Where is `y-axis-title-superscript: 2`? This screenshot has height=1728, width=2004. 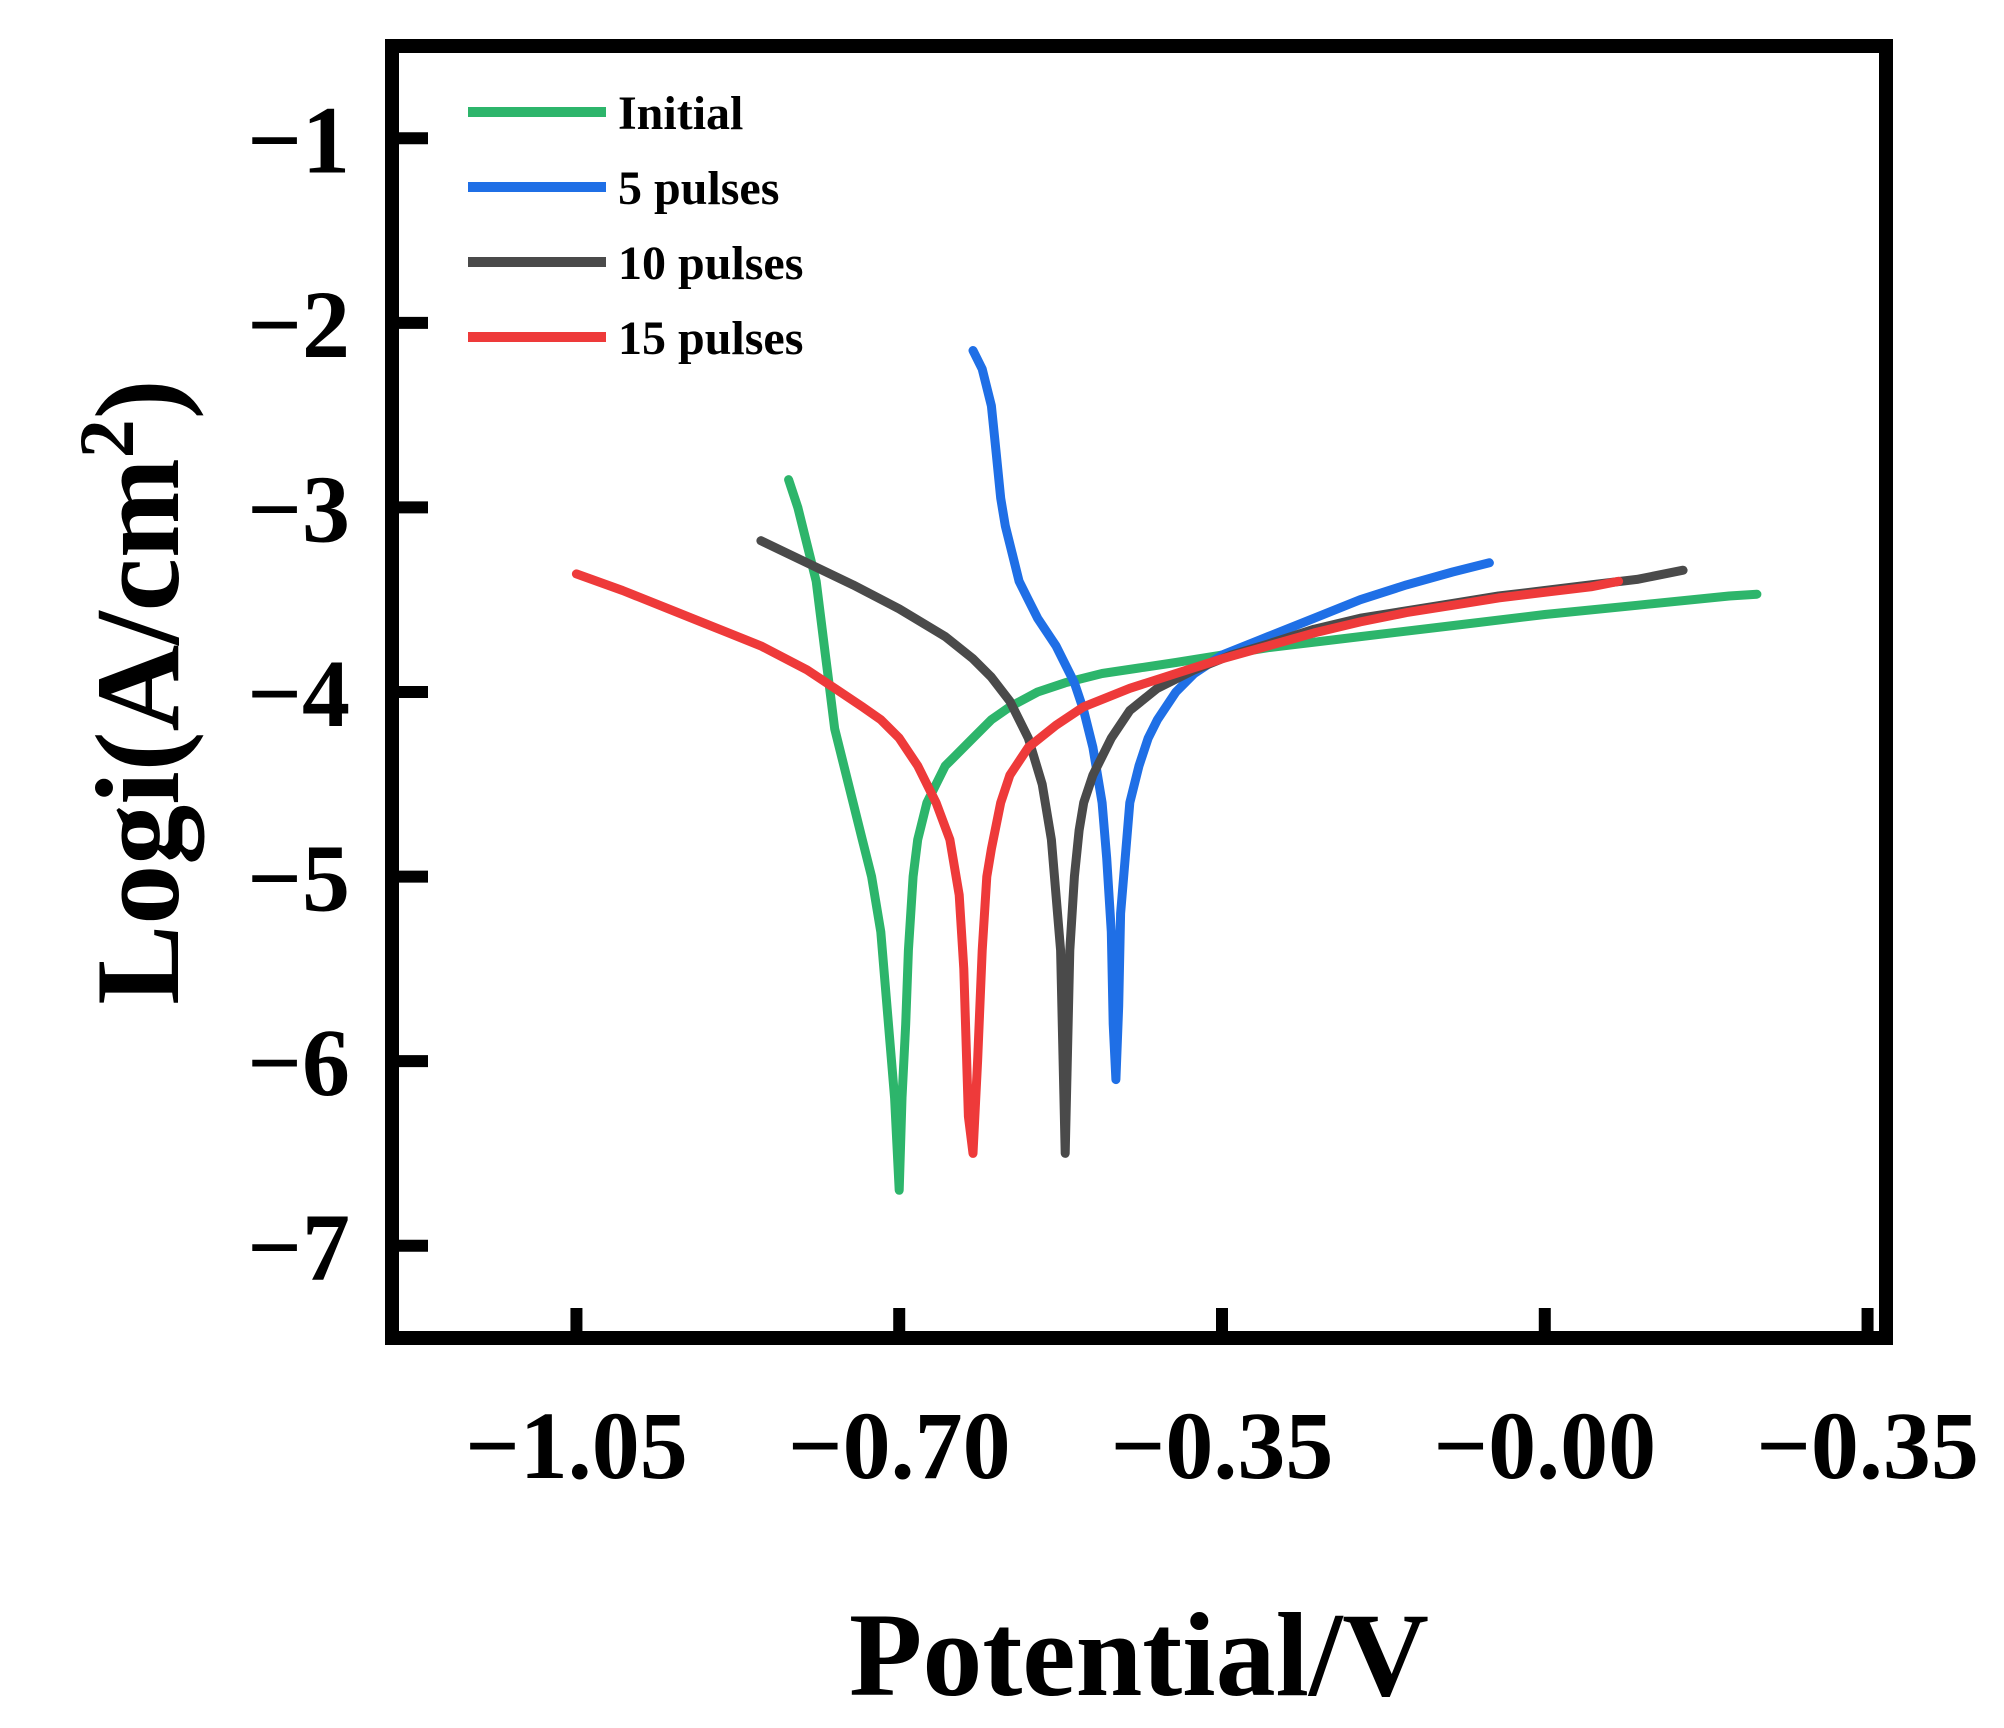 y-axis-title-superscript: 2 is located at coordinates (106, 438).